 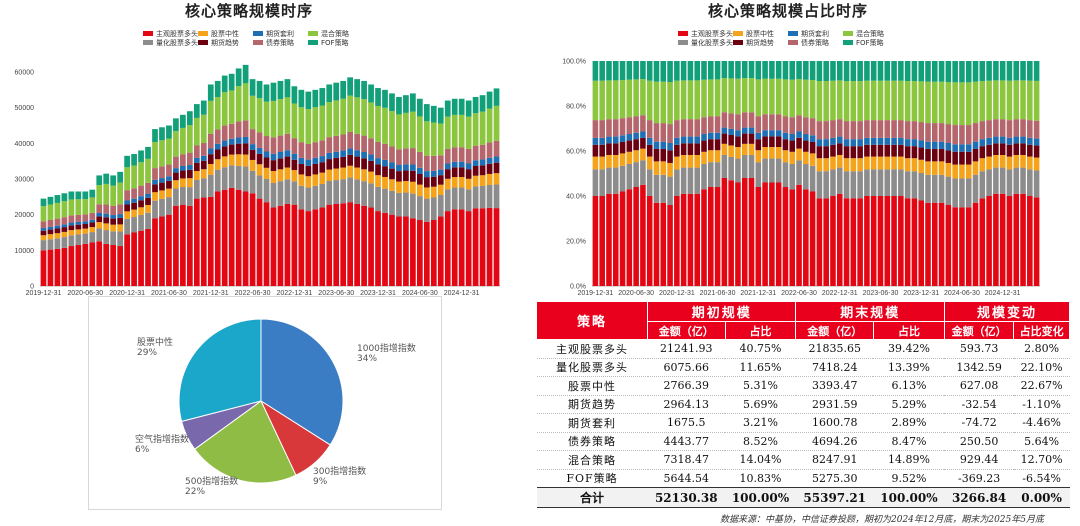 I want to click on table-cell: -1.10%, so click(x=1041, y=404).